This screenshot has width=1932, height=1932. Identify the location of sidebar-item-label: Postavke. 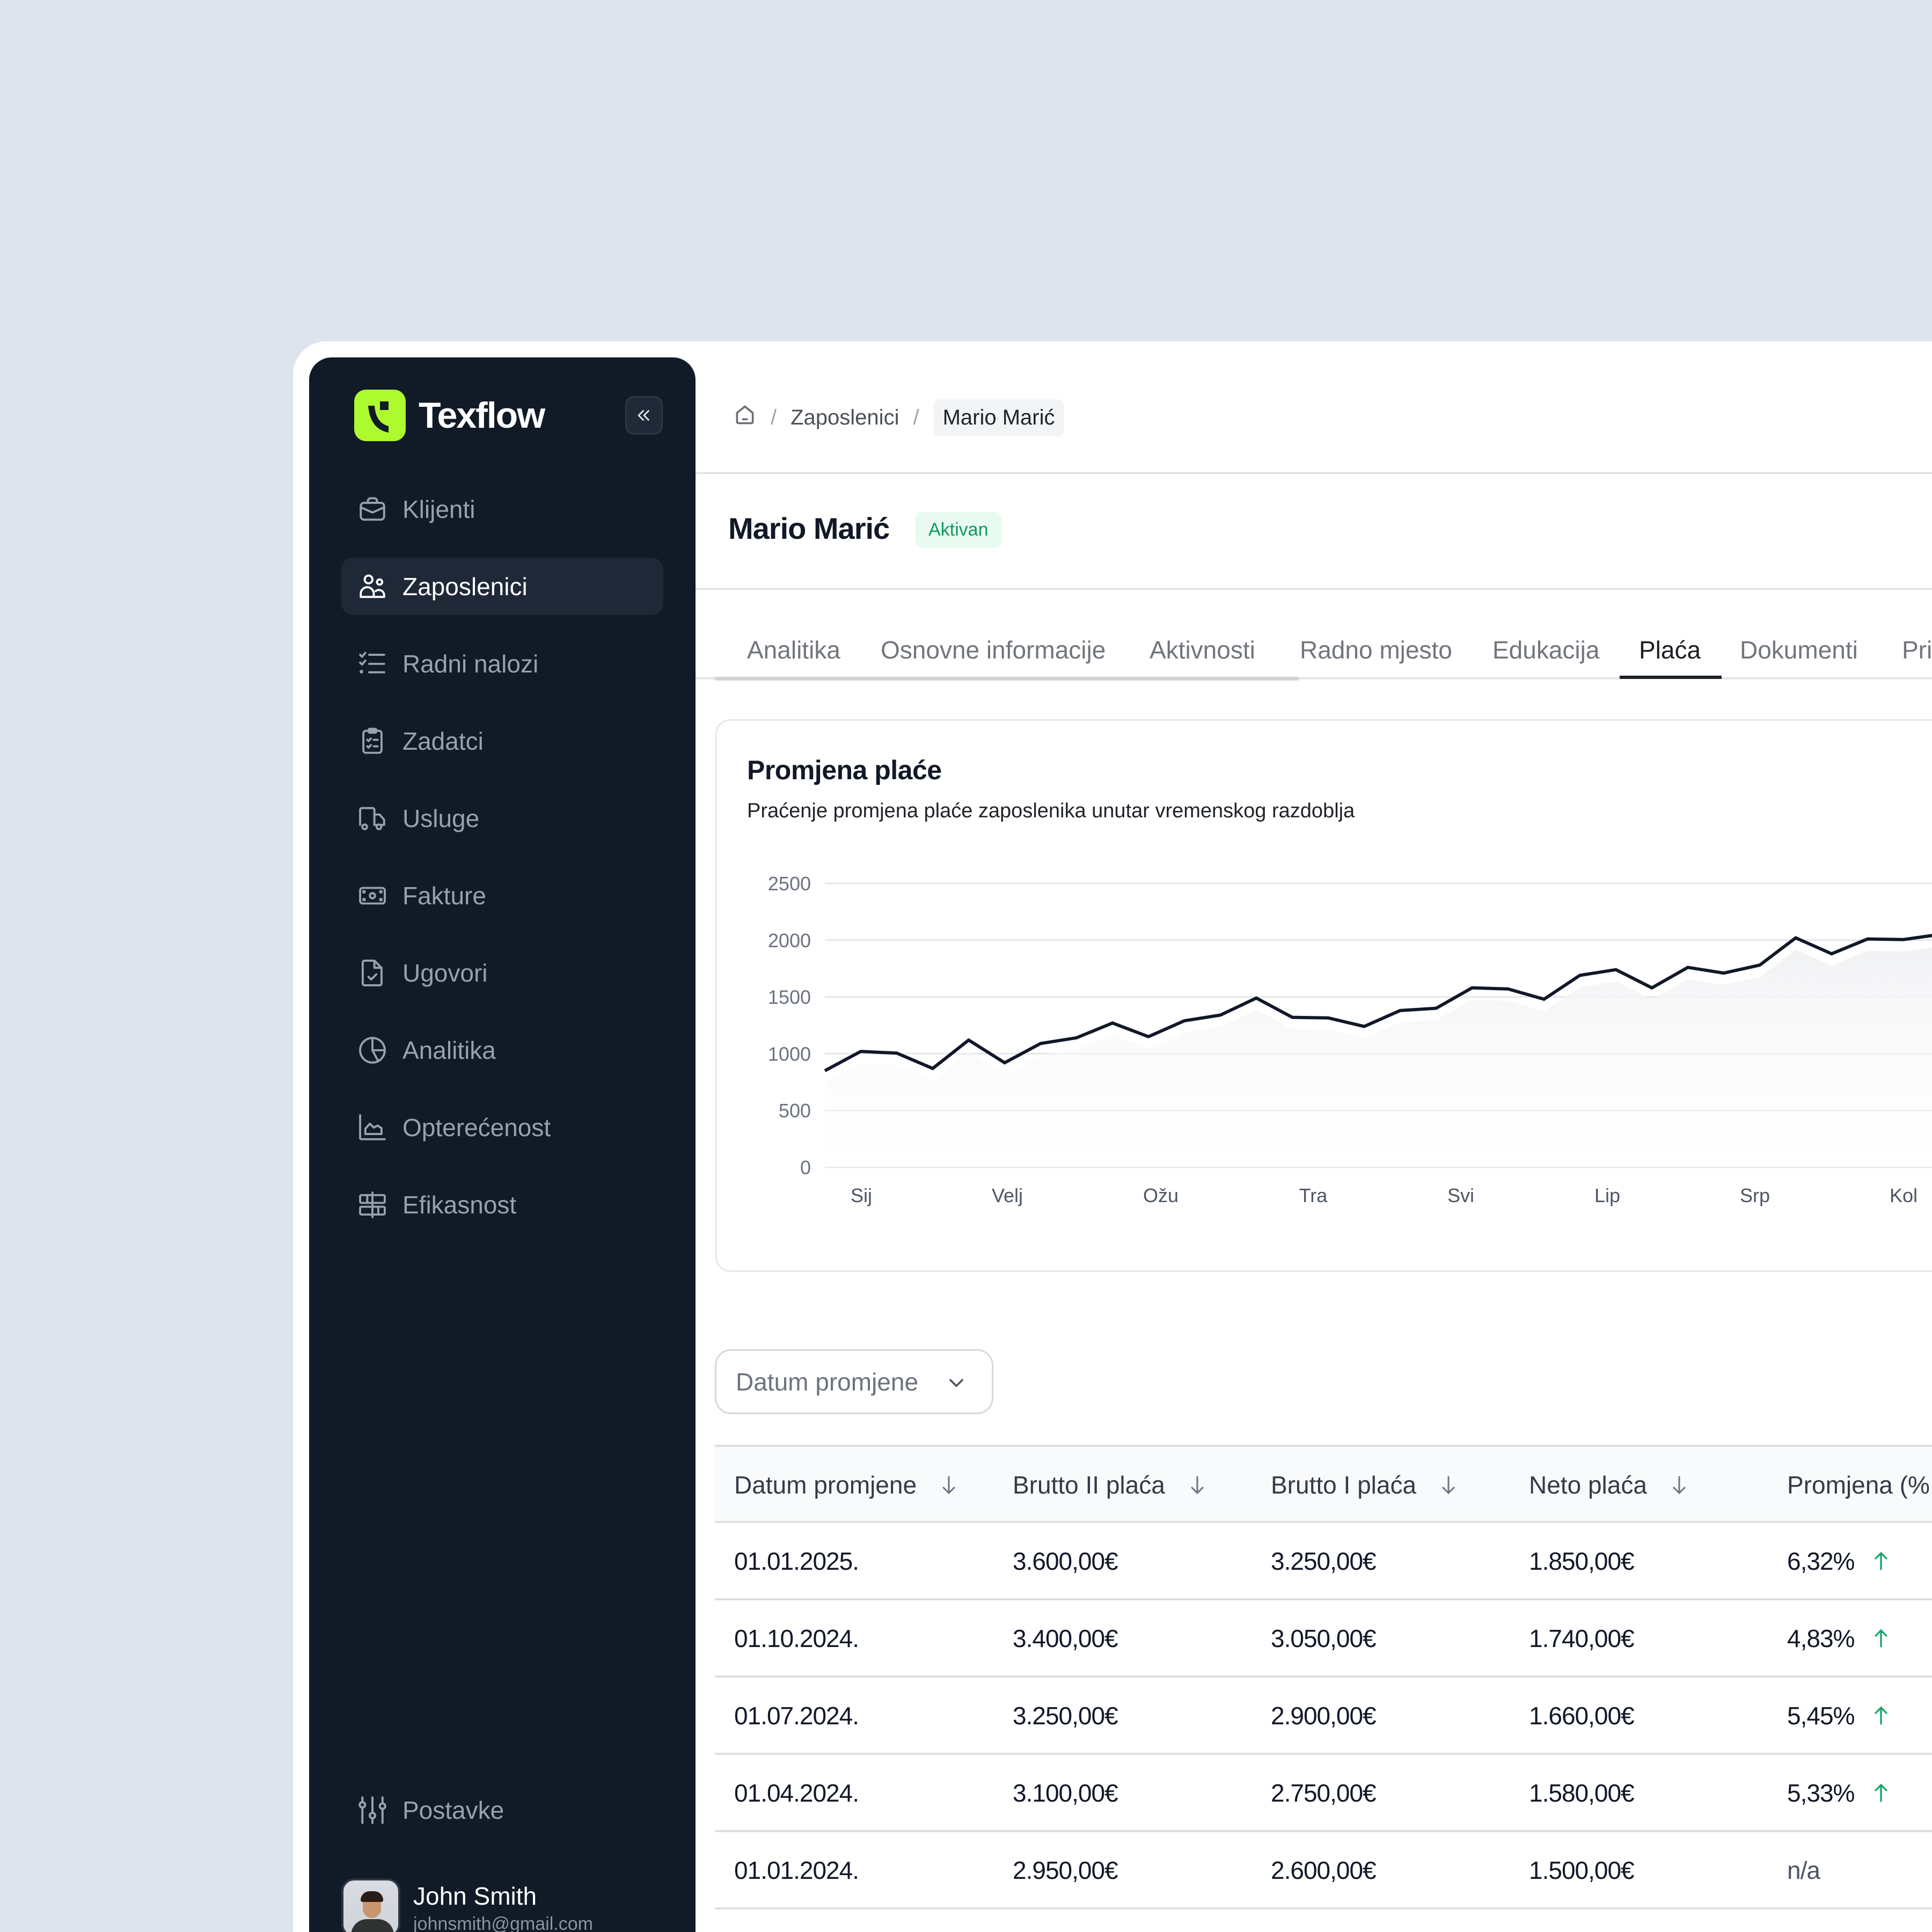
(453, 1810).